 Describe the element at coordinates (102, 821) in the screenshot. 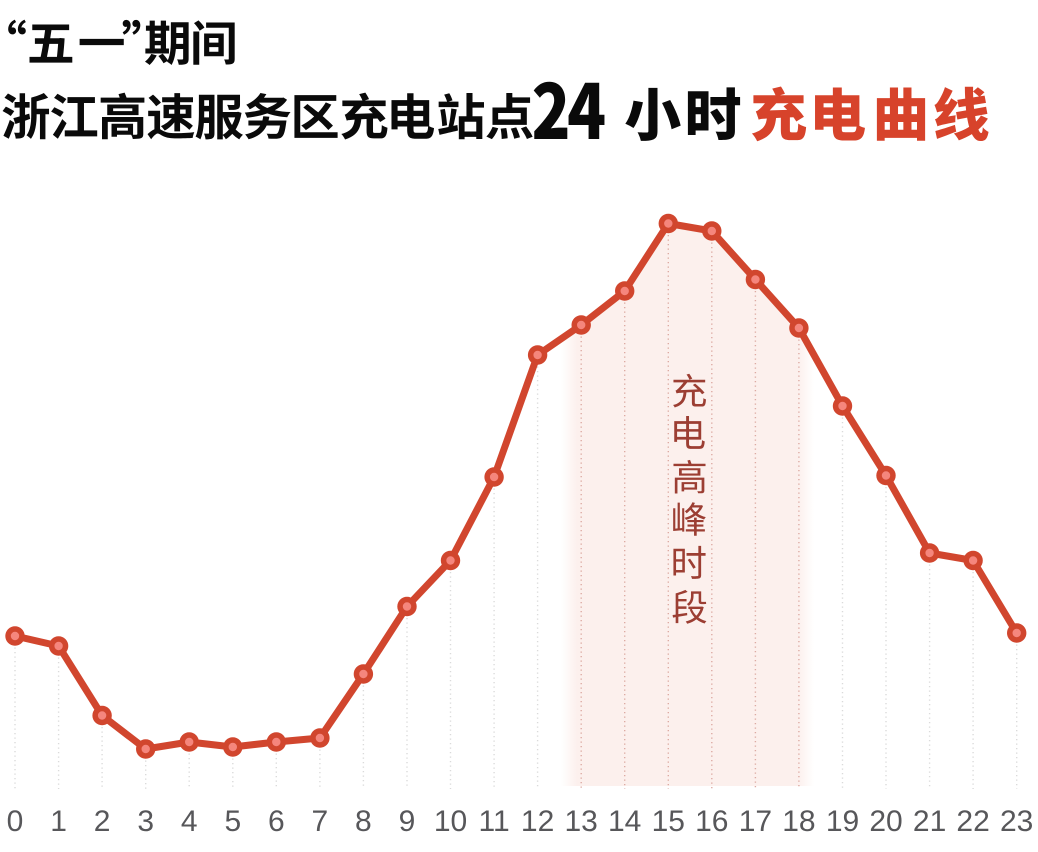

I see `svg-text: 2` at that location.